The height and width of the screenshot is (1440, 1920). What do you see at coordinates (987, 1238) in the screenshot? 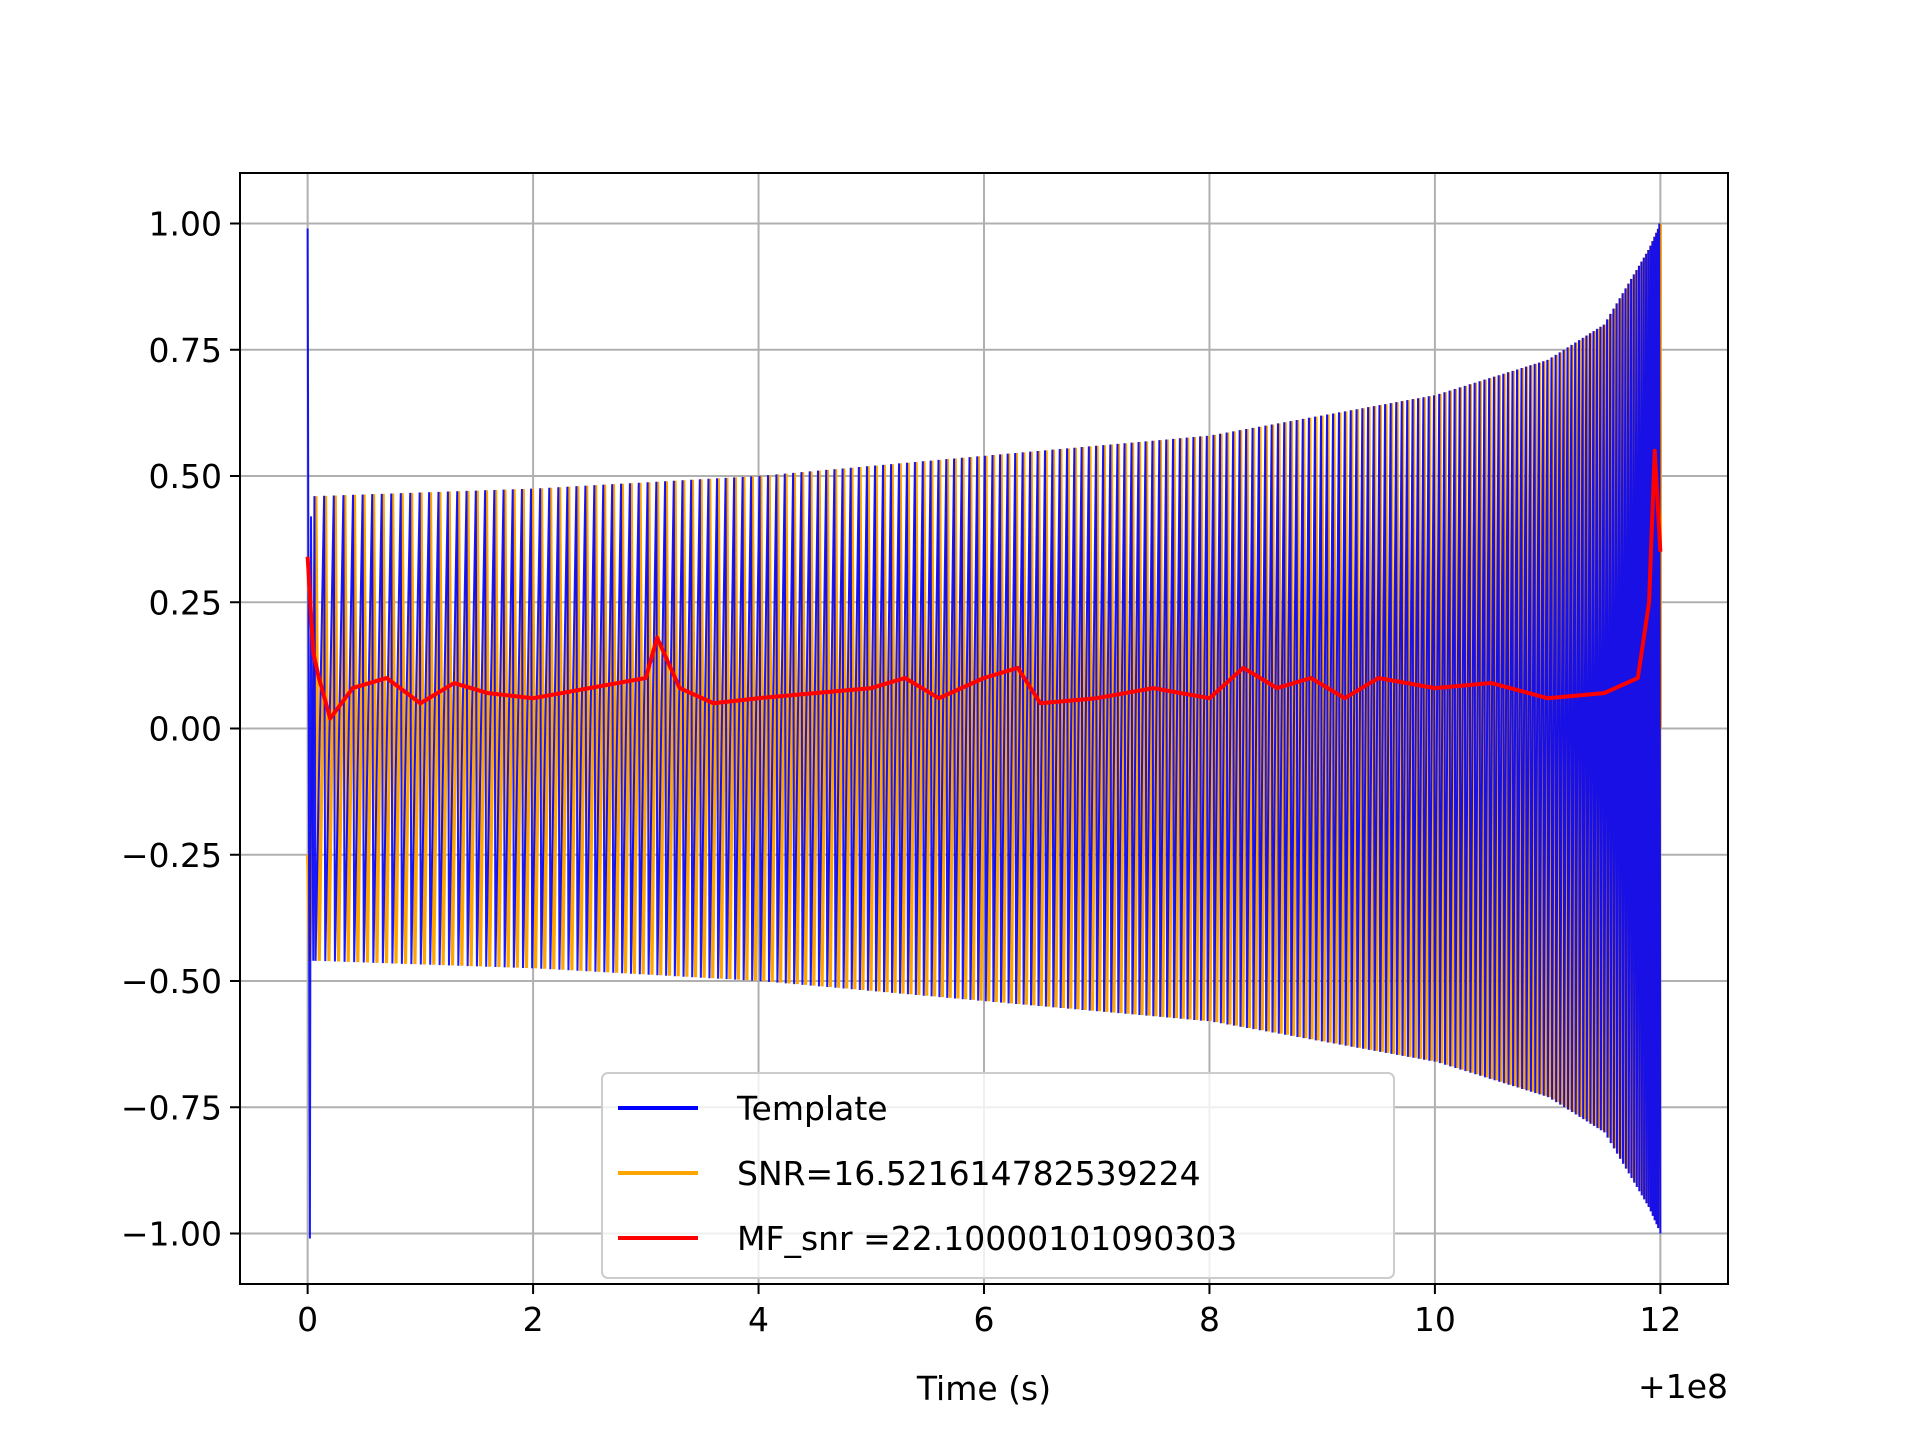
I see `legend-label: MF_snr =22.10000101090303` at bounding box center [987, 1238].